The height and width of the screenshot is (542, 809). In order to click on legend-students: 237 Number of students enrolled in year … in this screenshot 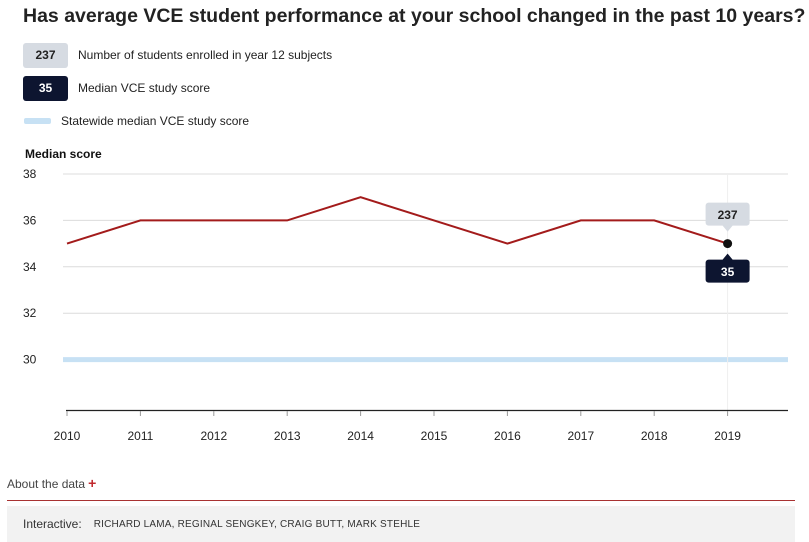, I will do `click(177, 55)`.